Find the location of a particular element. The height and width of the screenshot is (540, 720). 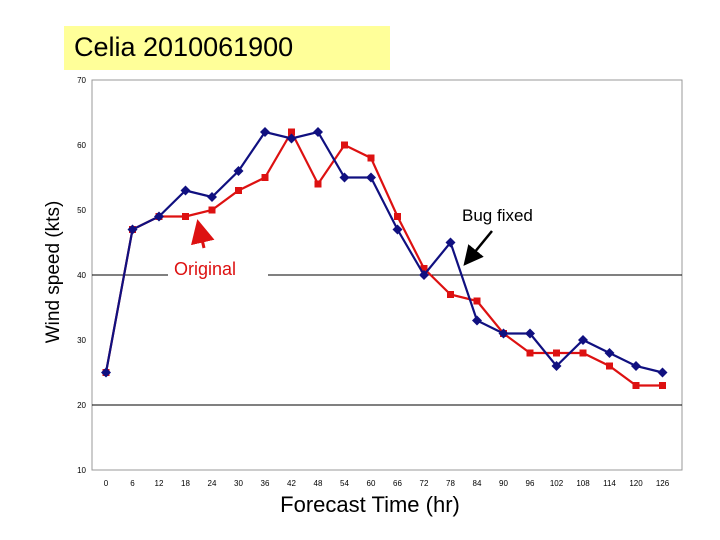

x-tick-label: 72 is located at coordinates (424, 483).